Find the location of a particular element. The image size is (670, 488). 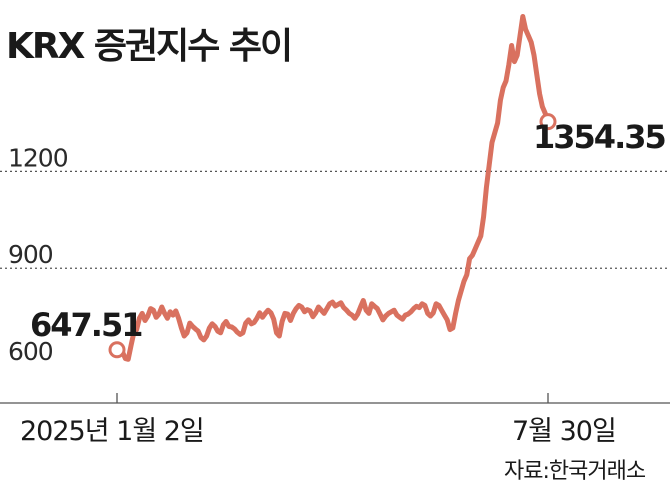

start-point-marker is located at coordinates (117, 350).